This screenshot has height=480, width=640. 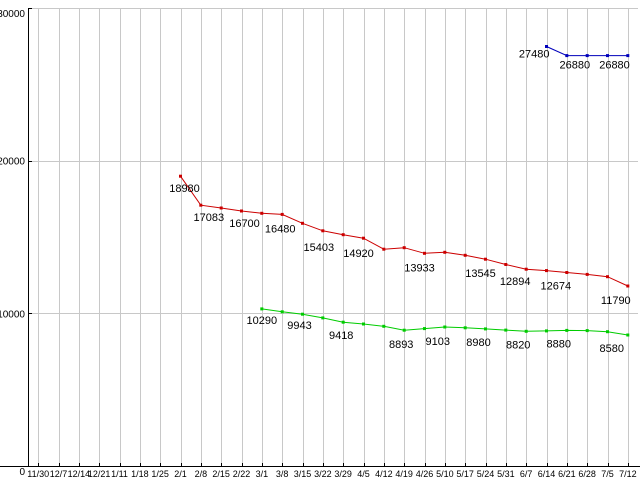 What do you see at coordinates (262, 321) in the screenshot?
I see `point-label: 10290` at bounding box center [262, 321].